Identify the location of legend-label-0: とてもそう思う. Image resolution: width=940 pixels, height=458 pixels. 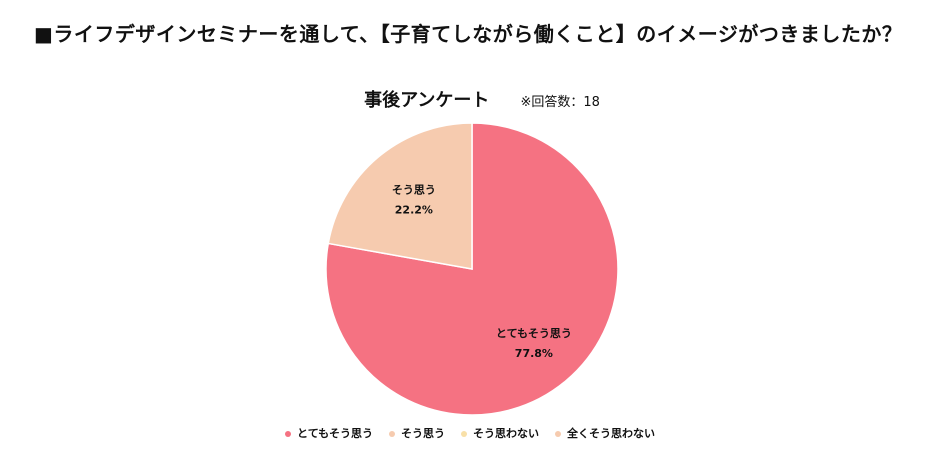
(335, 433).